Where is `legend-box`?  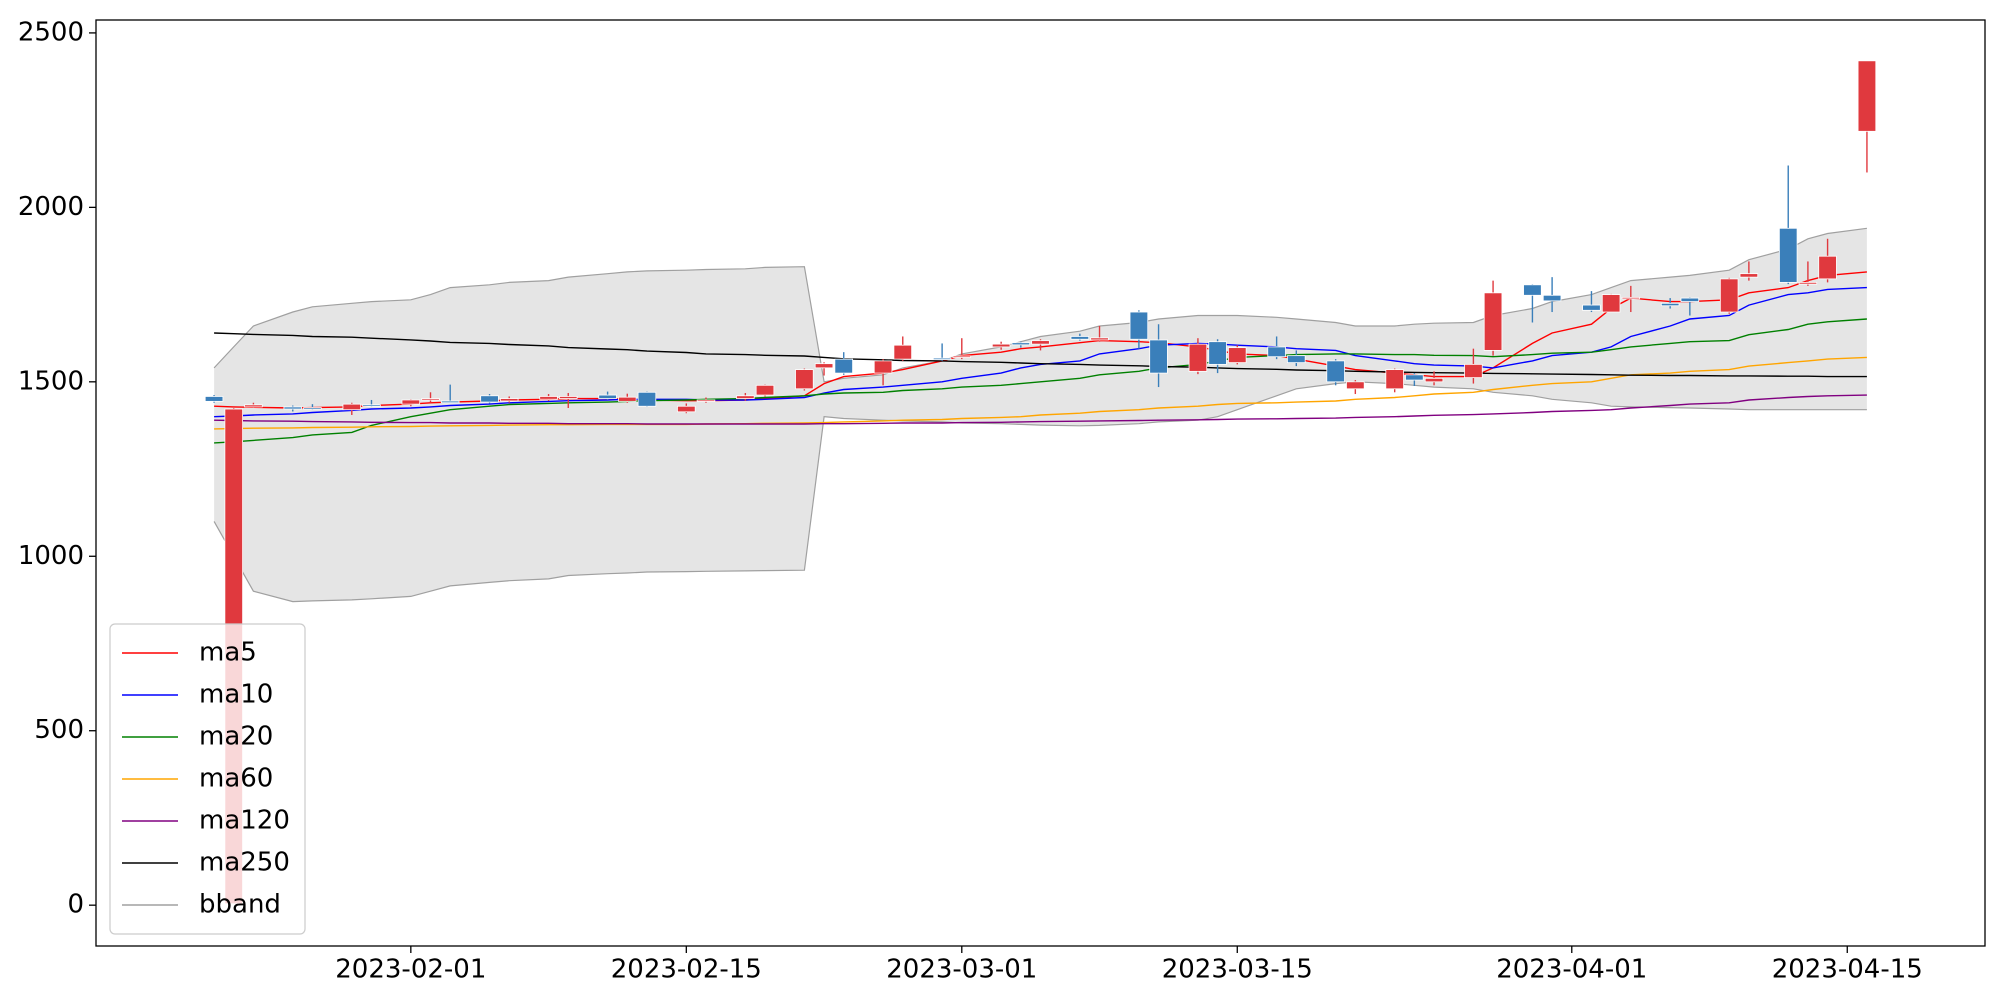 legend-box is located at coordinates (207, 779).